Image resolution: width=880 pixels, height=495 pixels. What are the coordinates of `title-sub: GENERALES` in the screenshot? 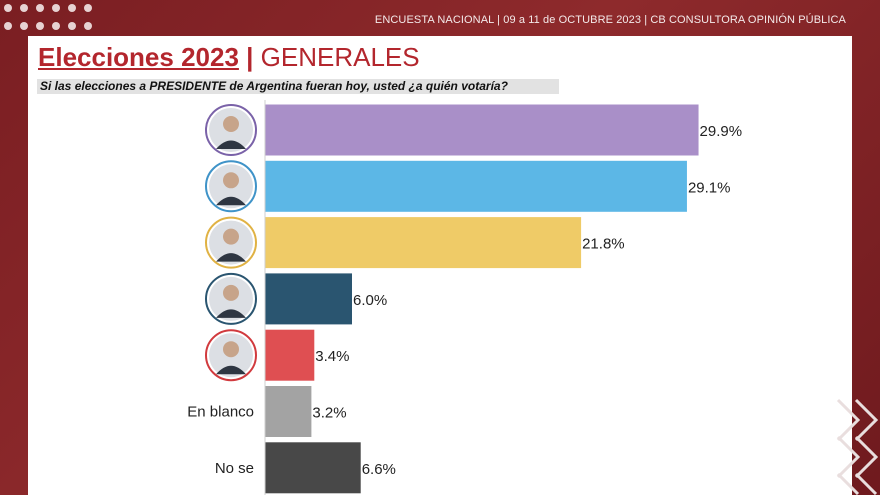 It's located at (340, 57).